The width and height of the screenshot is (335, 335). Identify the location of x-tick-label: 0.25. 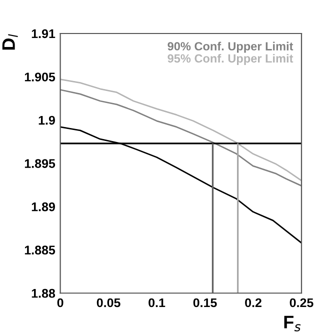
(302, 303).